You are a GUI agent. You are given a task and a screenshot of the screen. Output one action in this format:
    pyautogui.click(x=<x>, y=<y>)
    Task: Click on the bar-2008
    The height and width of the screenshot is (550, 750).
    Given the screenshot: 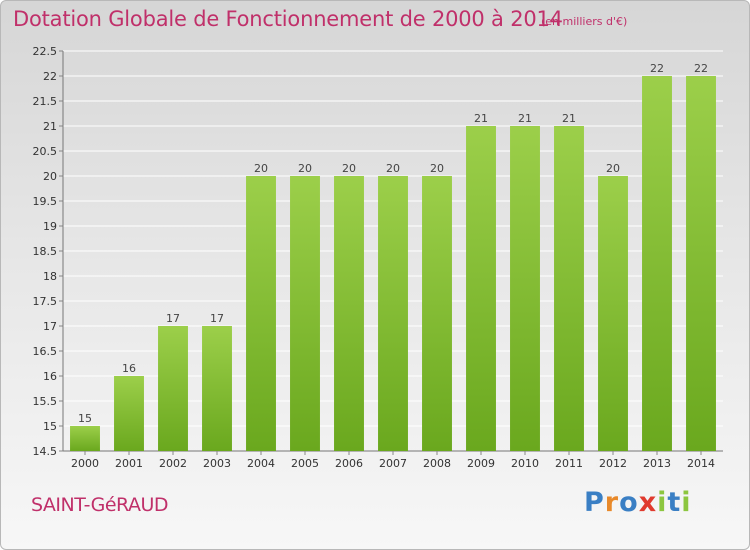 What is the action you would take?
    pyautogui.click(x=437, y=313)
    